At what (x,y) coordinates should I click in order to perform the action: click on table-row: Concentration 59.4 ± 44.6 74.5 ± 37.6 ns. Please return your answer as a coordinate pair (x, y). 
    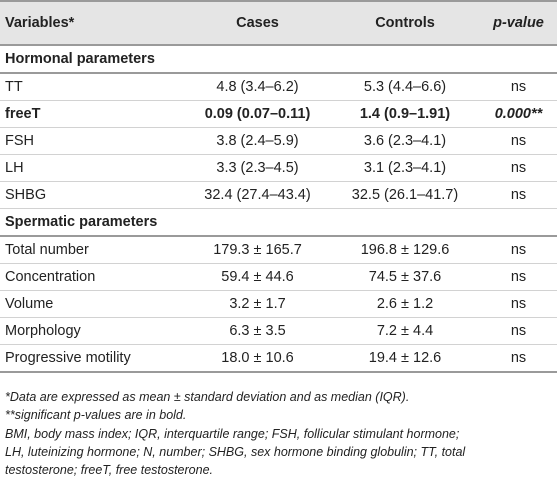
    Looking at the image, I should click on (278, 277).